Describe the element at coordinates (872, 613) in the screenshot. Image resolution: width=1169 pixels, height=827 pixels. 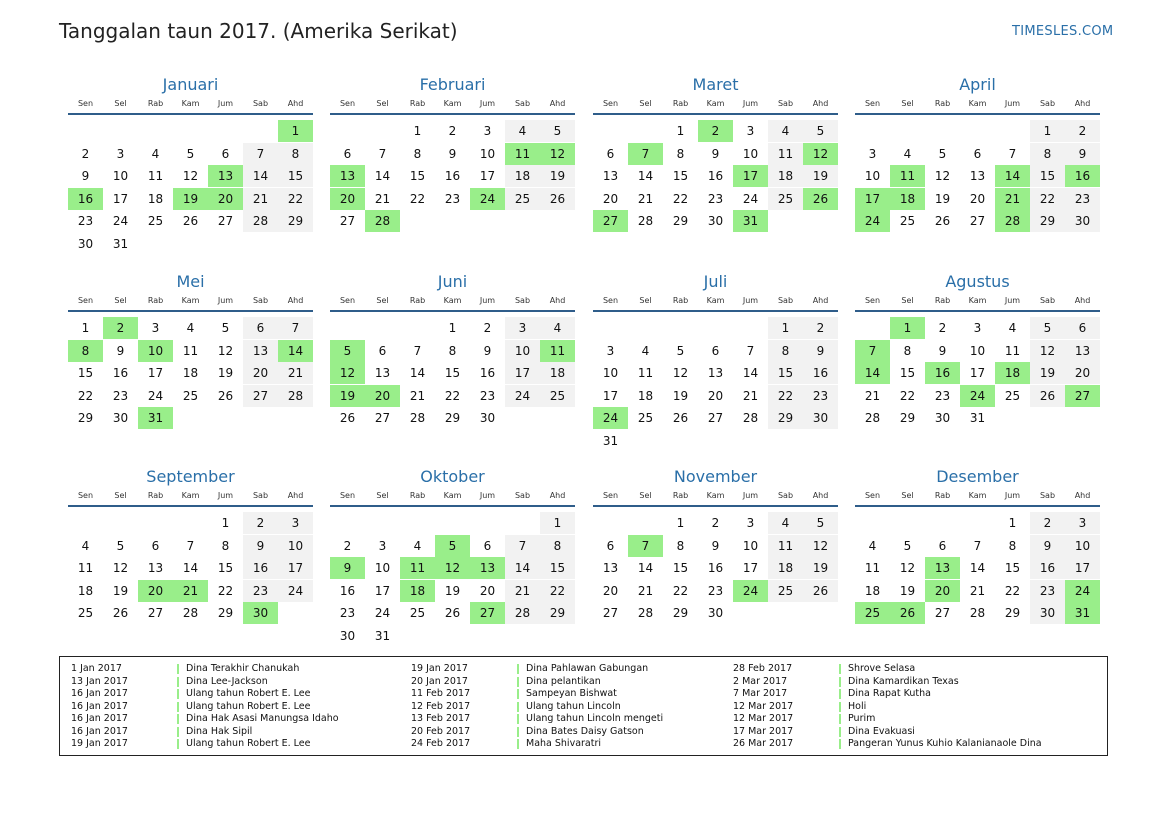
I see `holiday-day-cell: 25` at that location.